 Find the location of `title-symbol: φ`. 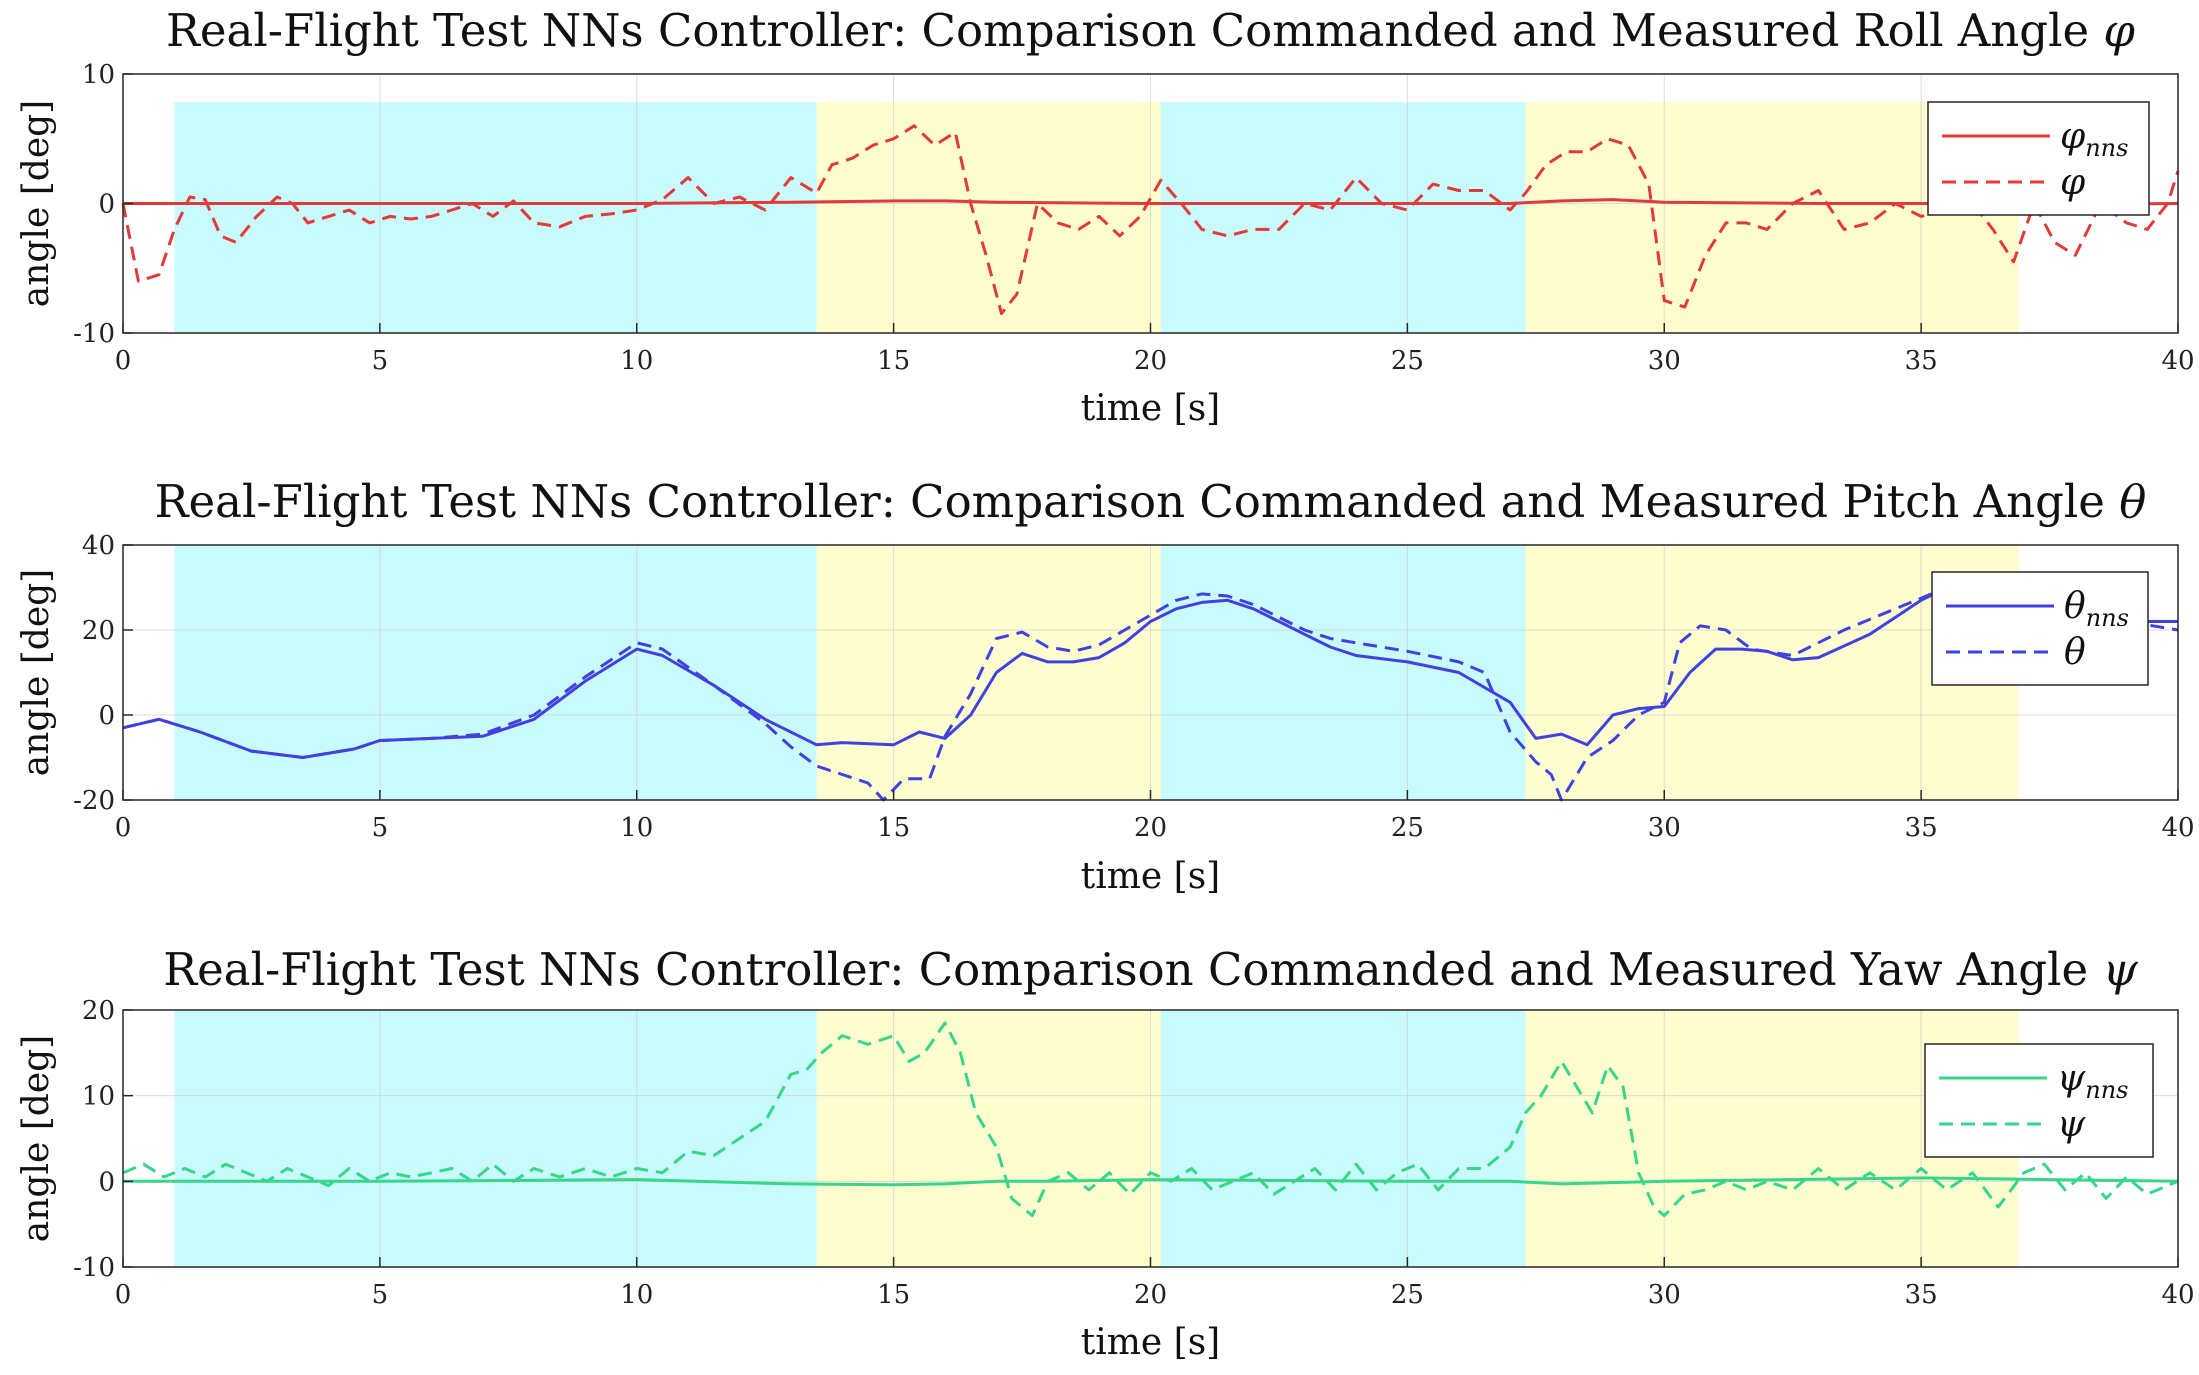

title-symbol: φ is located at coordinates (2119, 30).